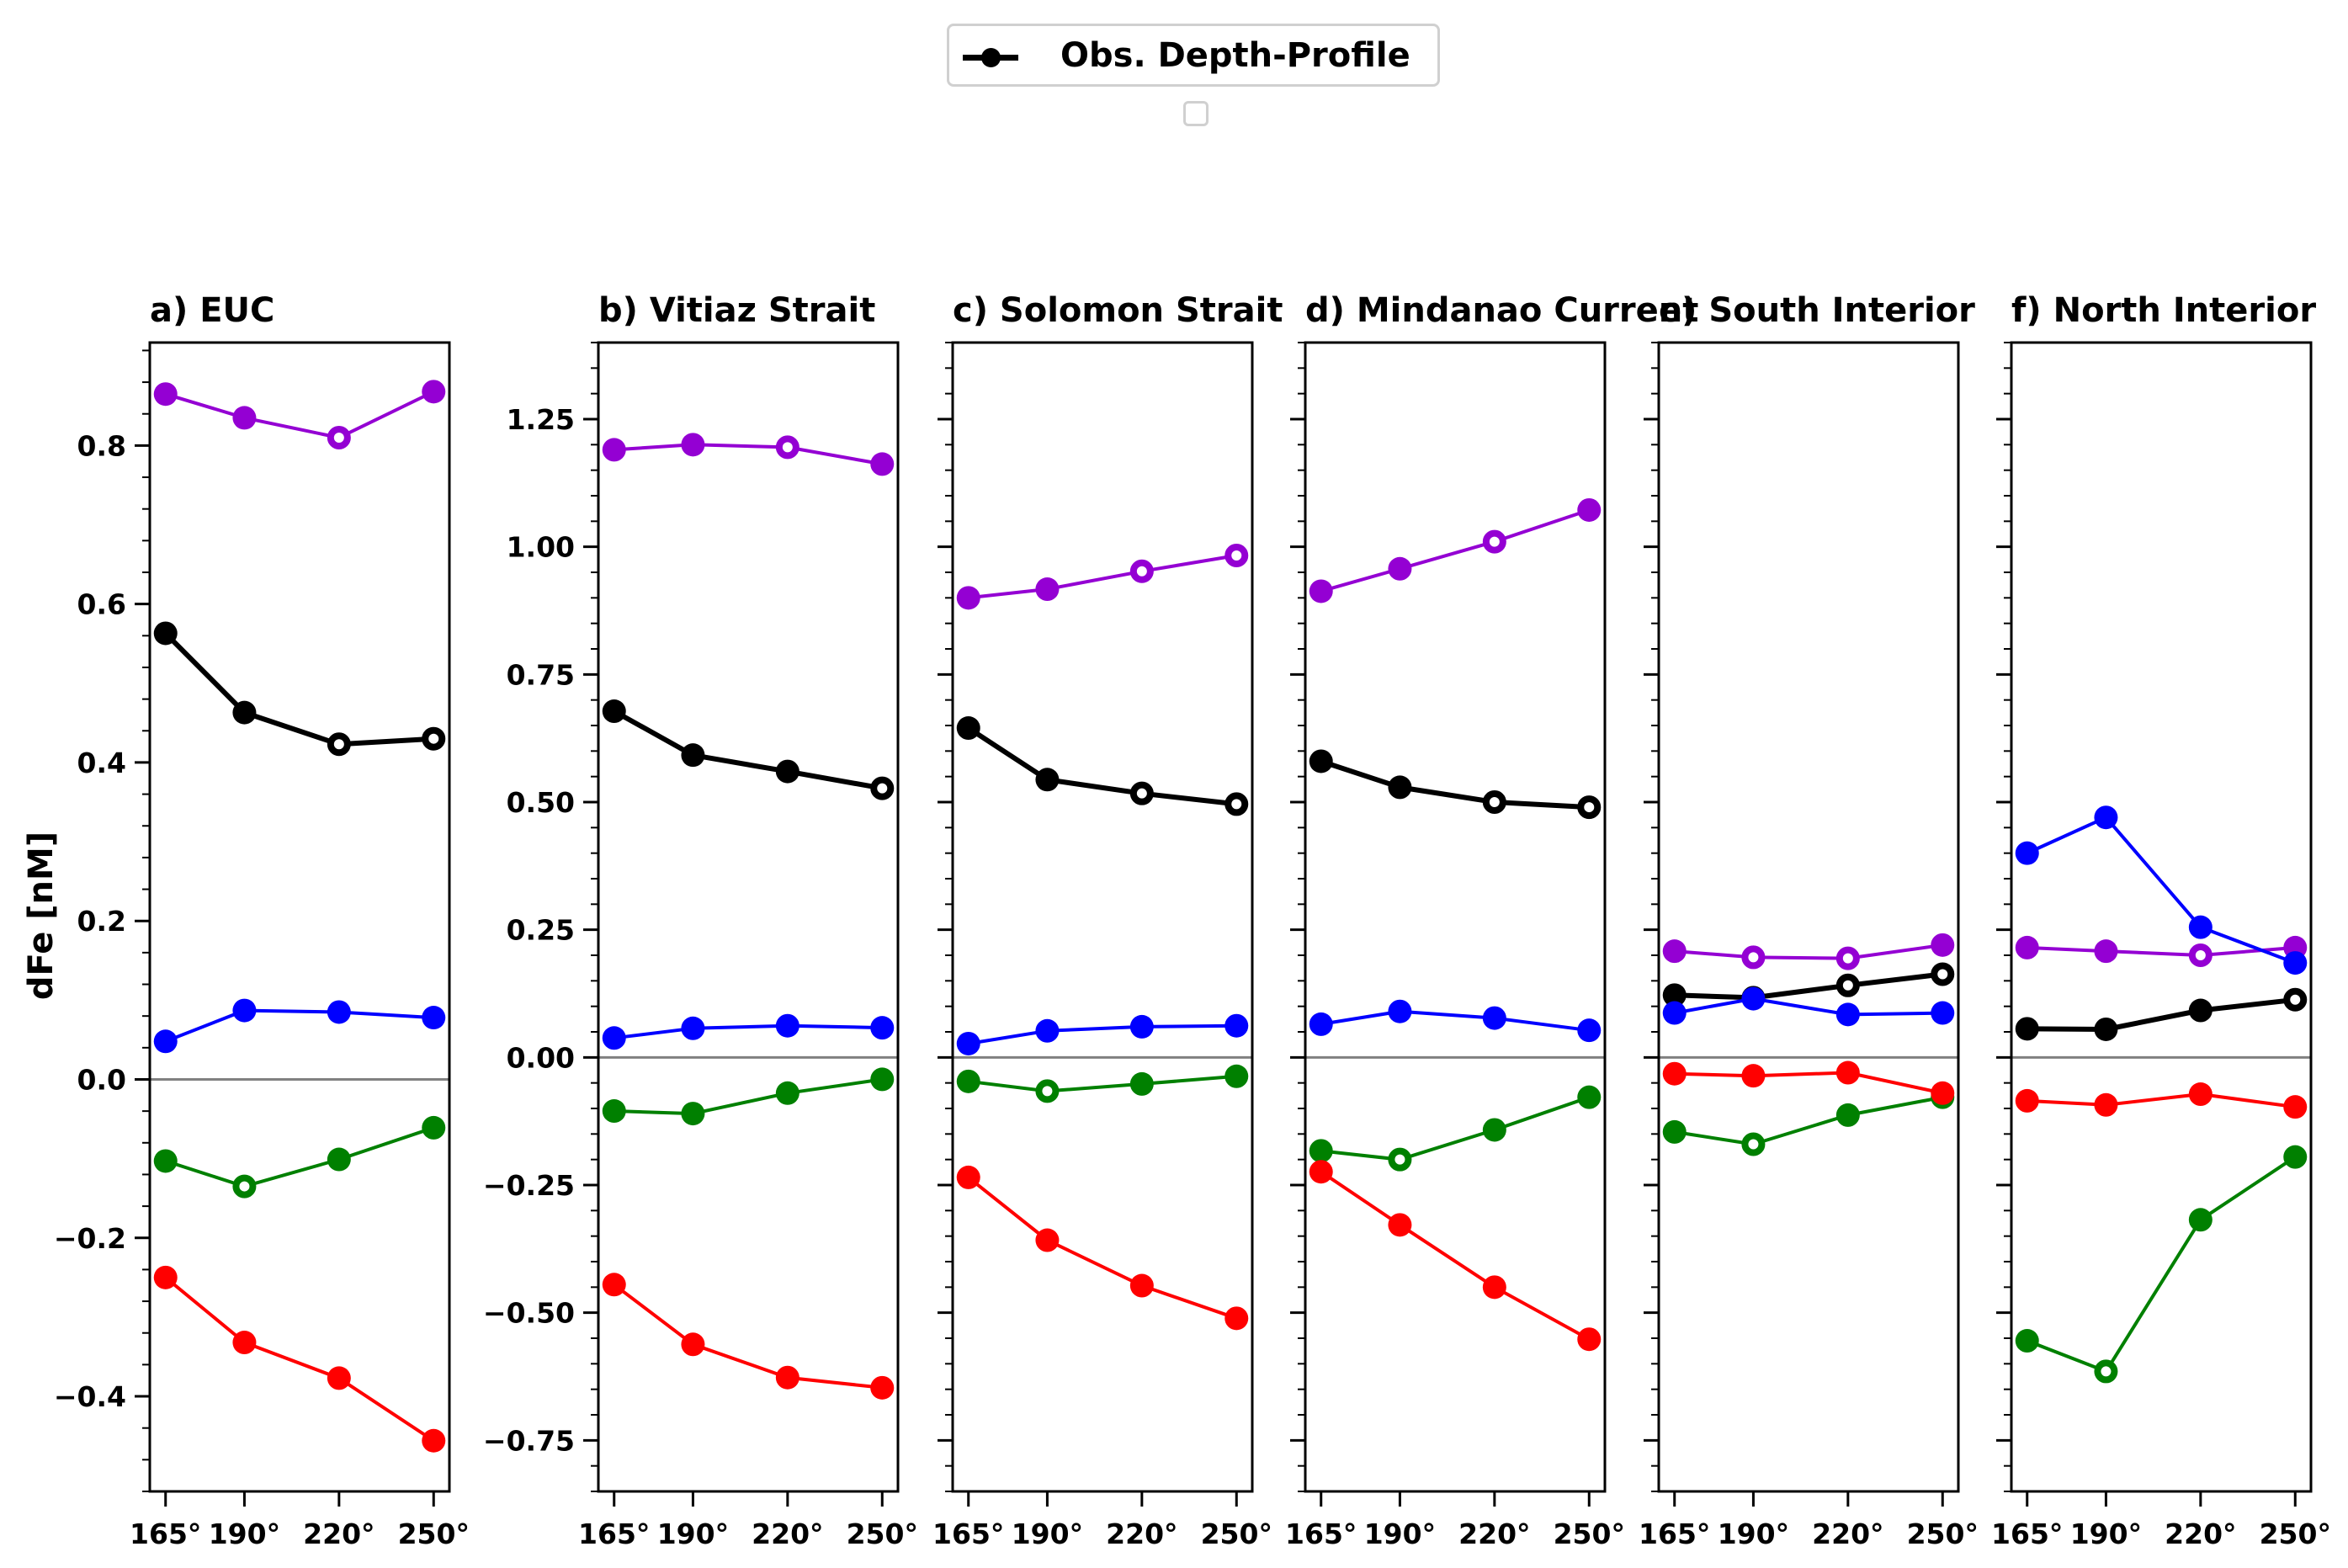 This screenshot has height=1568, width=2348. Describe the element at coordinates (541, 931) in the screenshot. I see `y-tick-label: 0.25` at that location.